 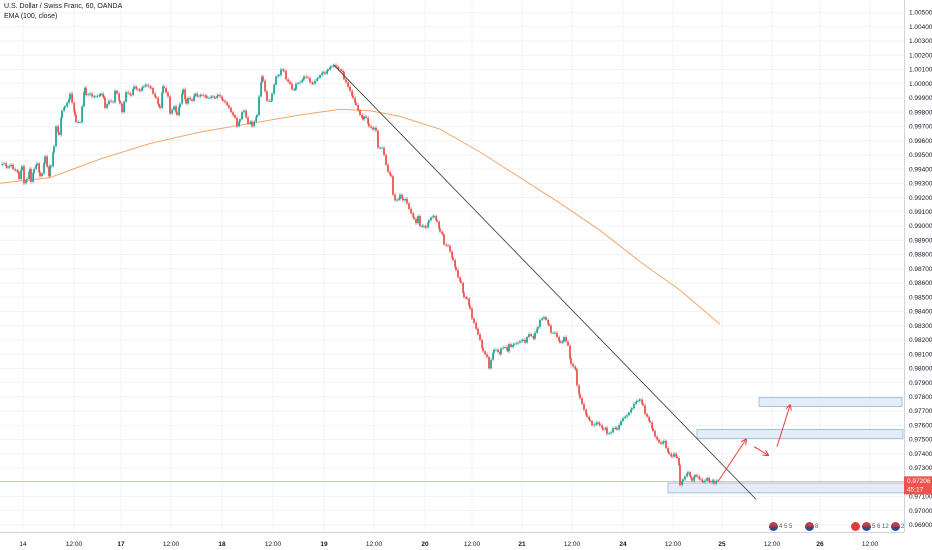 I want to click on event-count: 4 5 5, so click(x=786, y=527).